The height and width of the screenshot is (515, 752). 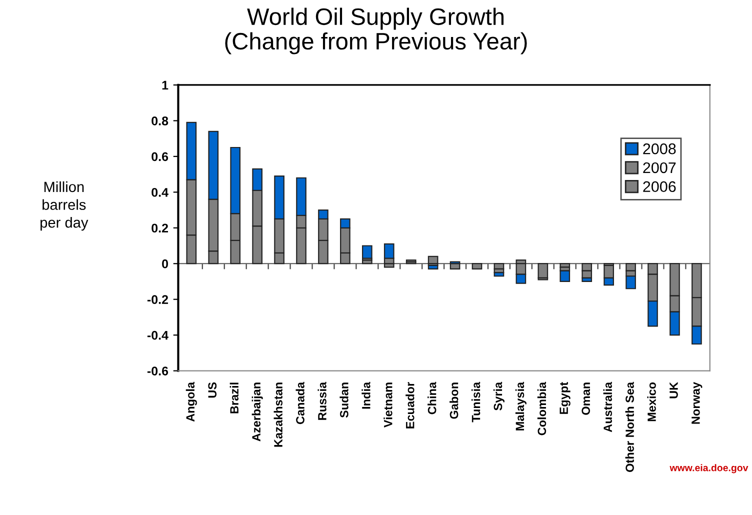 What do you see at coordinates (157, 371) in the screenshot?
I see `y-tick-label: -0.6` at bounding box center [157, 371].